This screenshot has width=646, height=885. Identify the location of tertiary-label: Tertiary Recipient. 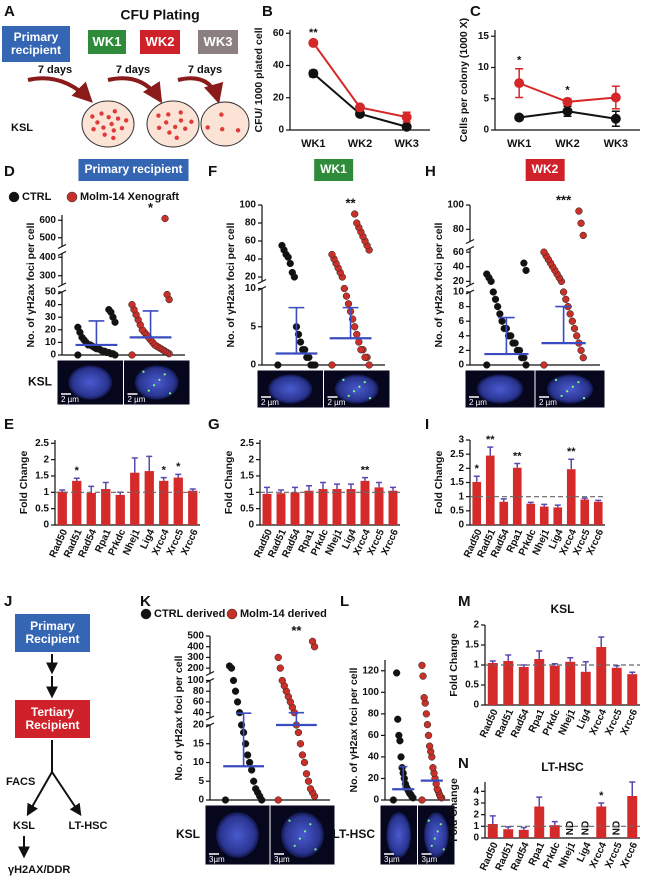
(52, 719).